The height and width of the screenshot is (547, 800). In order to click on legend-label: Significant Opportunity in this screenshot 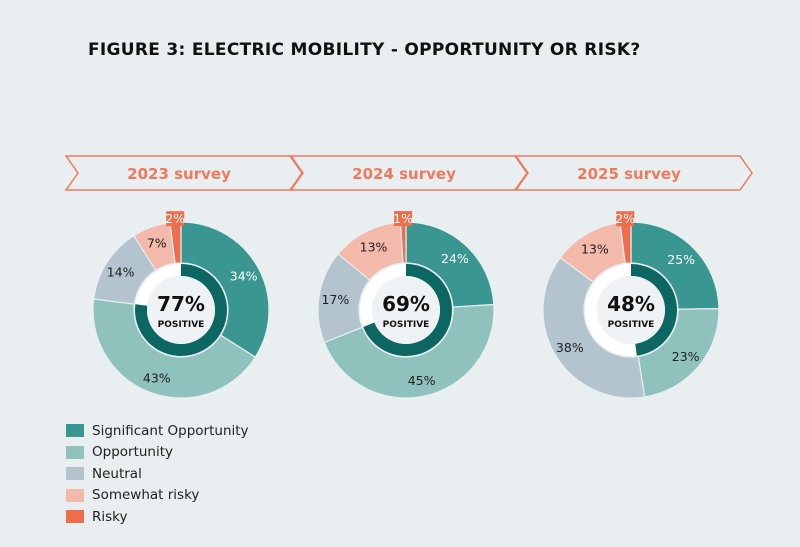, I will do `click(170, 430)`.